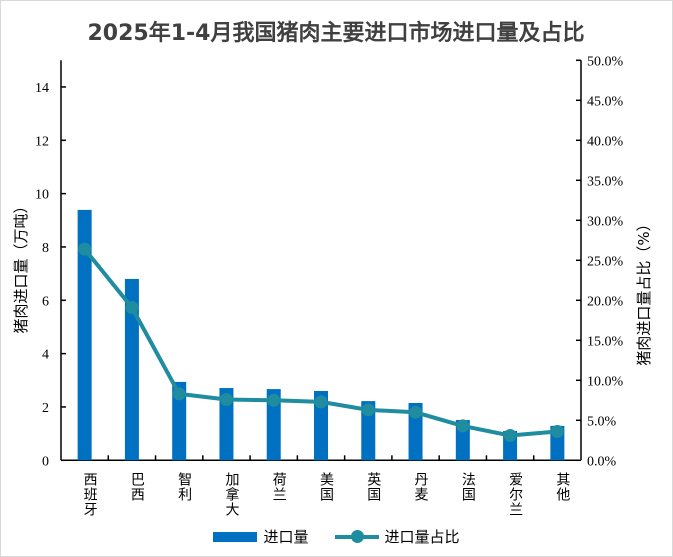 This screenshot has height=557, width=673. What do you see at coordinates (321, 425) in the screenshot?
I see `bar-美国` at bounding box center [321, 425].